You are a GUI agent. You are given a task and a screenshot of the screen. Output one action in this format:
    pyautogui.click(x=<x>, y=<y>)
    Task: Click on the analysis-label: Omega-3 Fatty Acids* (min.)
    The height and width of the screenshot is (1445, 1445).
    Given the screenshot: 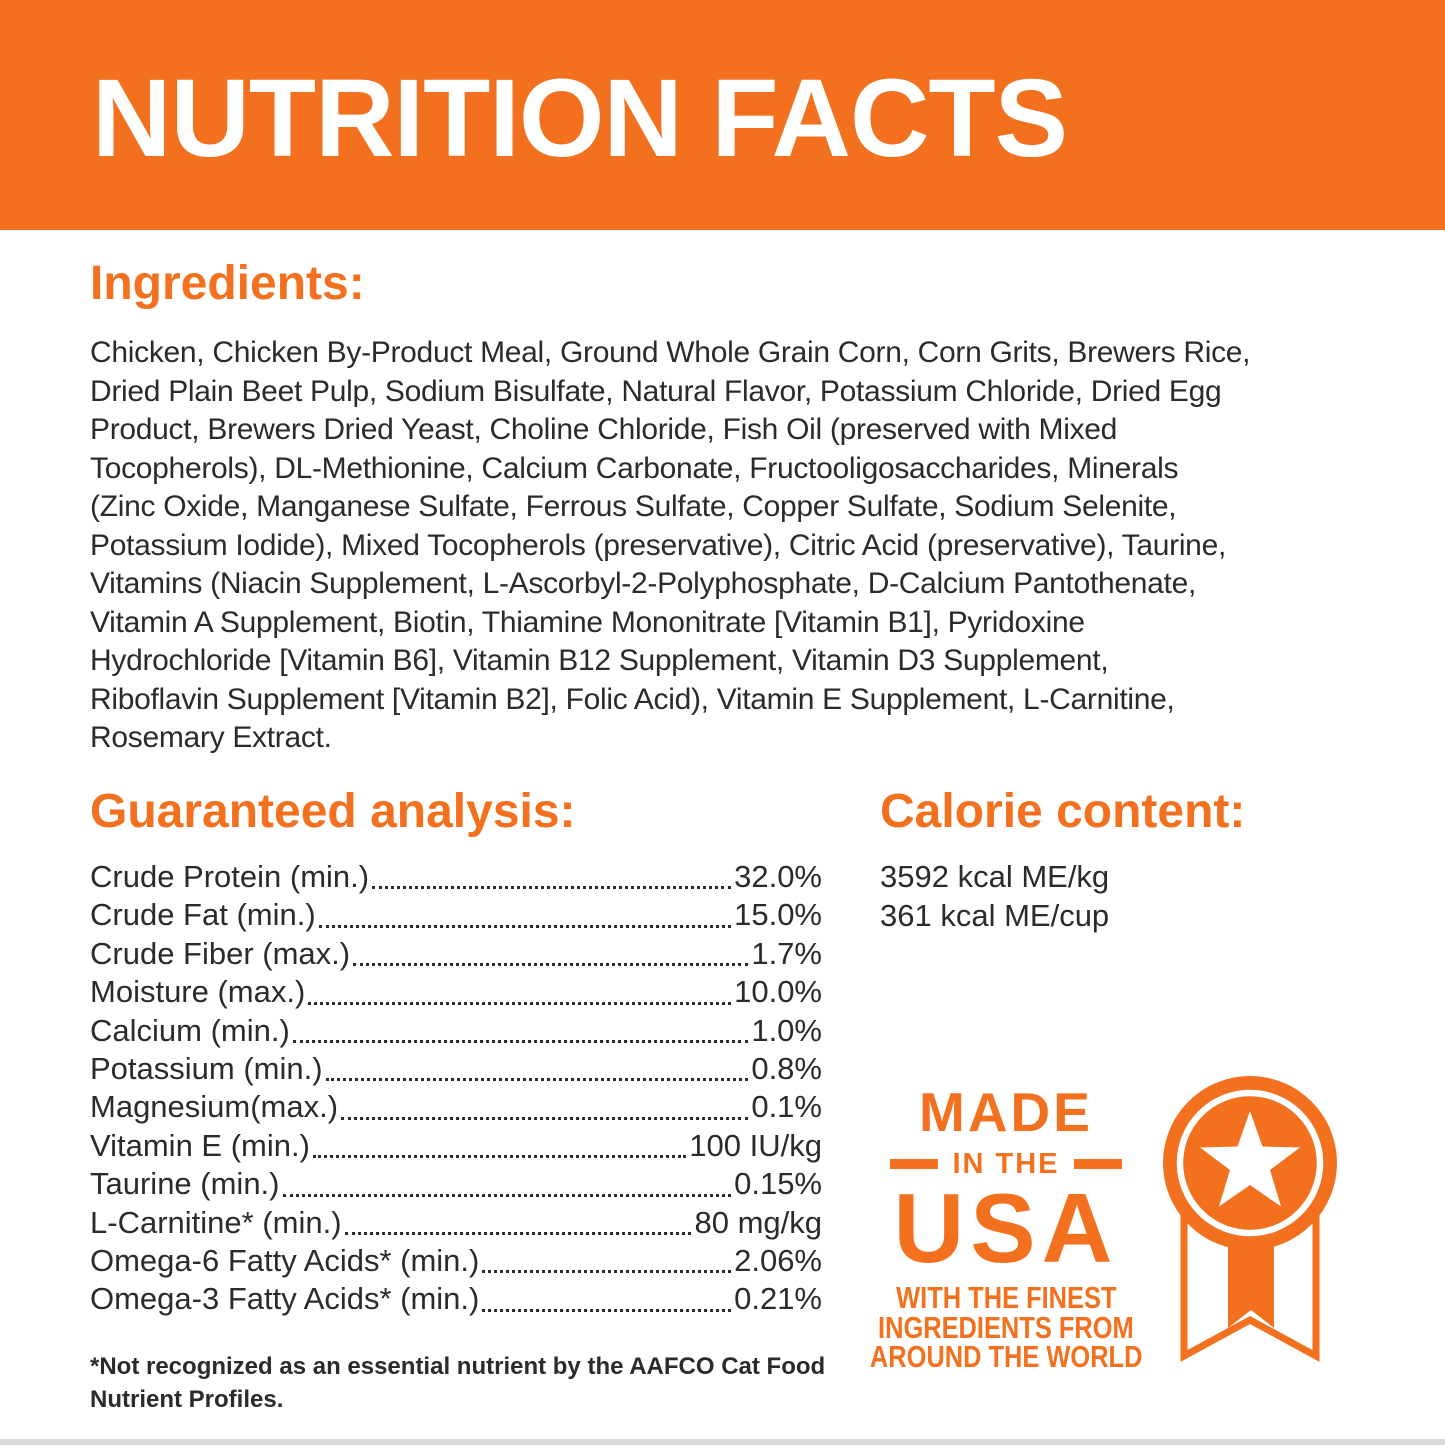 What is the action you would take?
    pyautogui.click(x=285, y=1299)
    